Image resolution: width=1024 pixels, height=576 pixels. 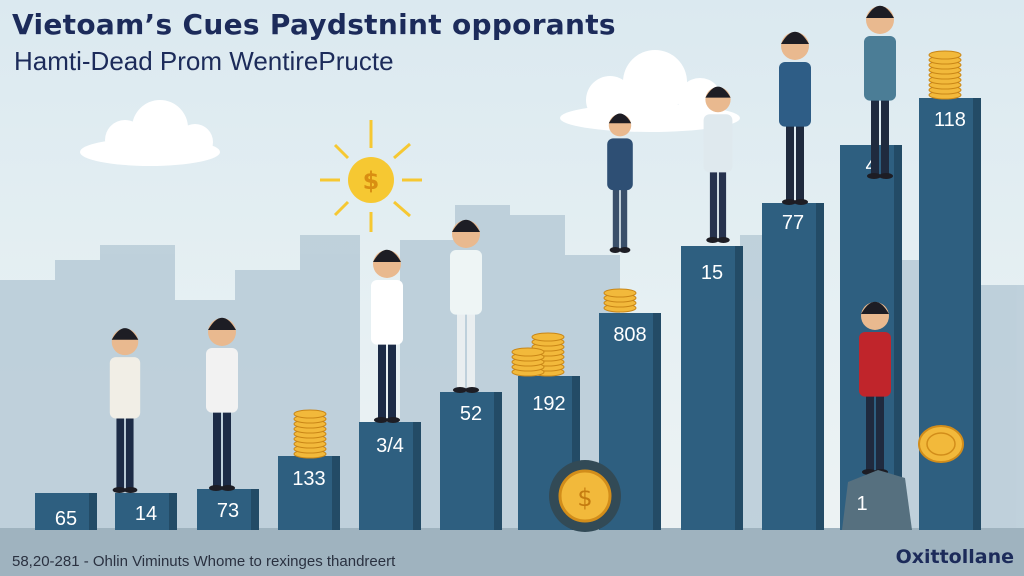 What do you see at coordinates (150, 133) in the screenshot?
I see `cloud-left` at bounding box center [150, 133].